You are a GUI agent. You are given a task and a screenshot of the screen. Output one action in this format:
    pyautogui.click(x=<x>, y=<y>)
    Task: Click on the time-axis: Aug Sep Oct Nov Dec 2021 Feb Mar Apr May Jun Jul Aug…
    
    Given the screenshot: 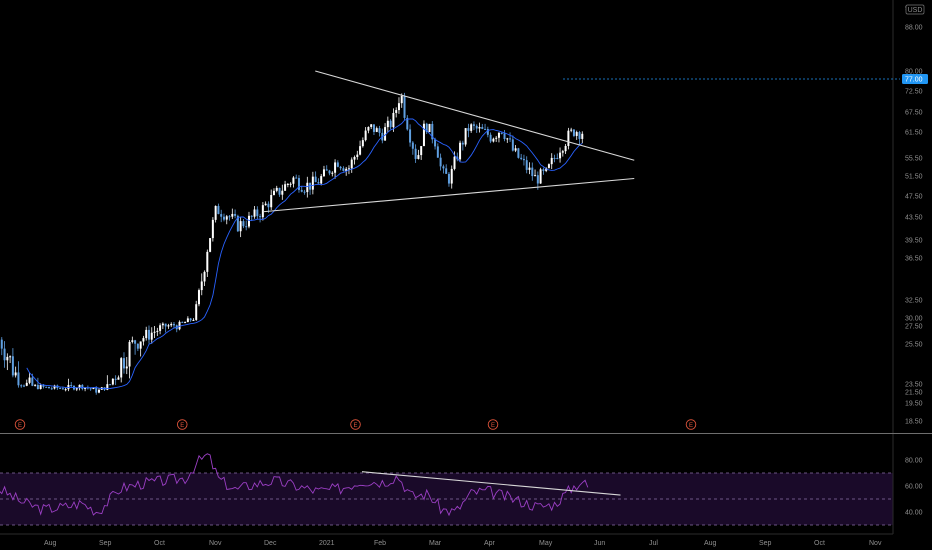 What is the action you would take?
    pyautogui.click(x=463, y=543)
    